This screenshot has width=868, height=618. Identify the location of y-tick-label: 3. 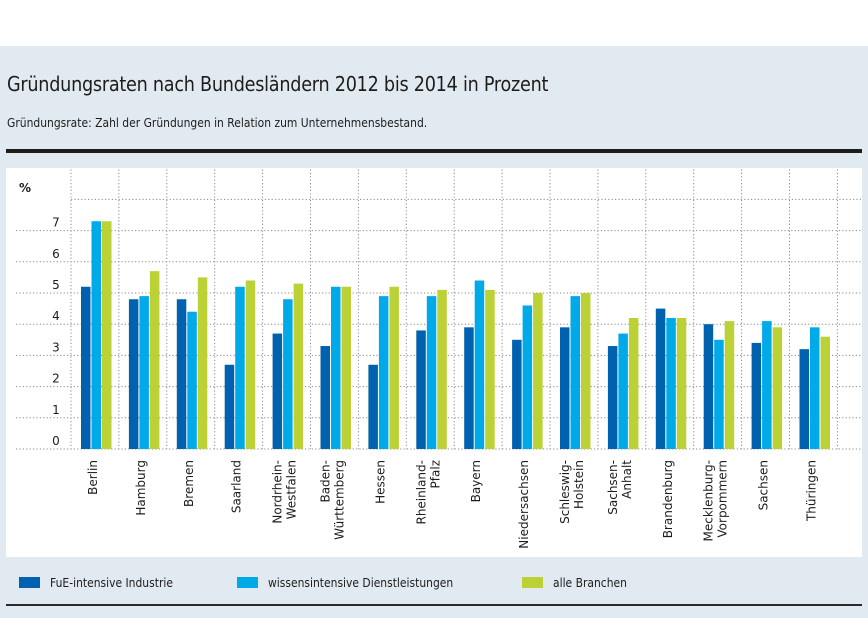
(56, 347).